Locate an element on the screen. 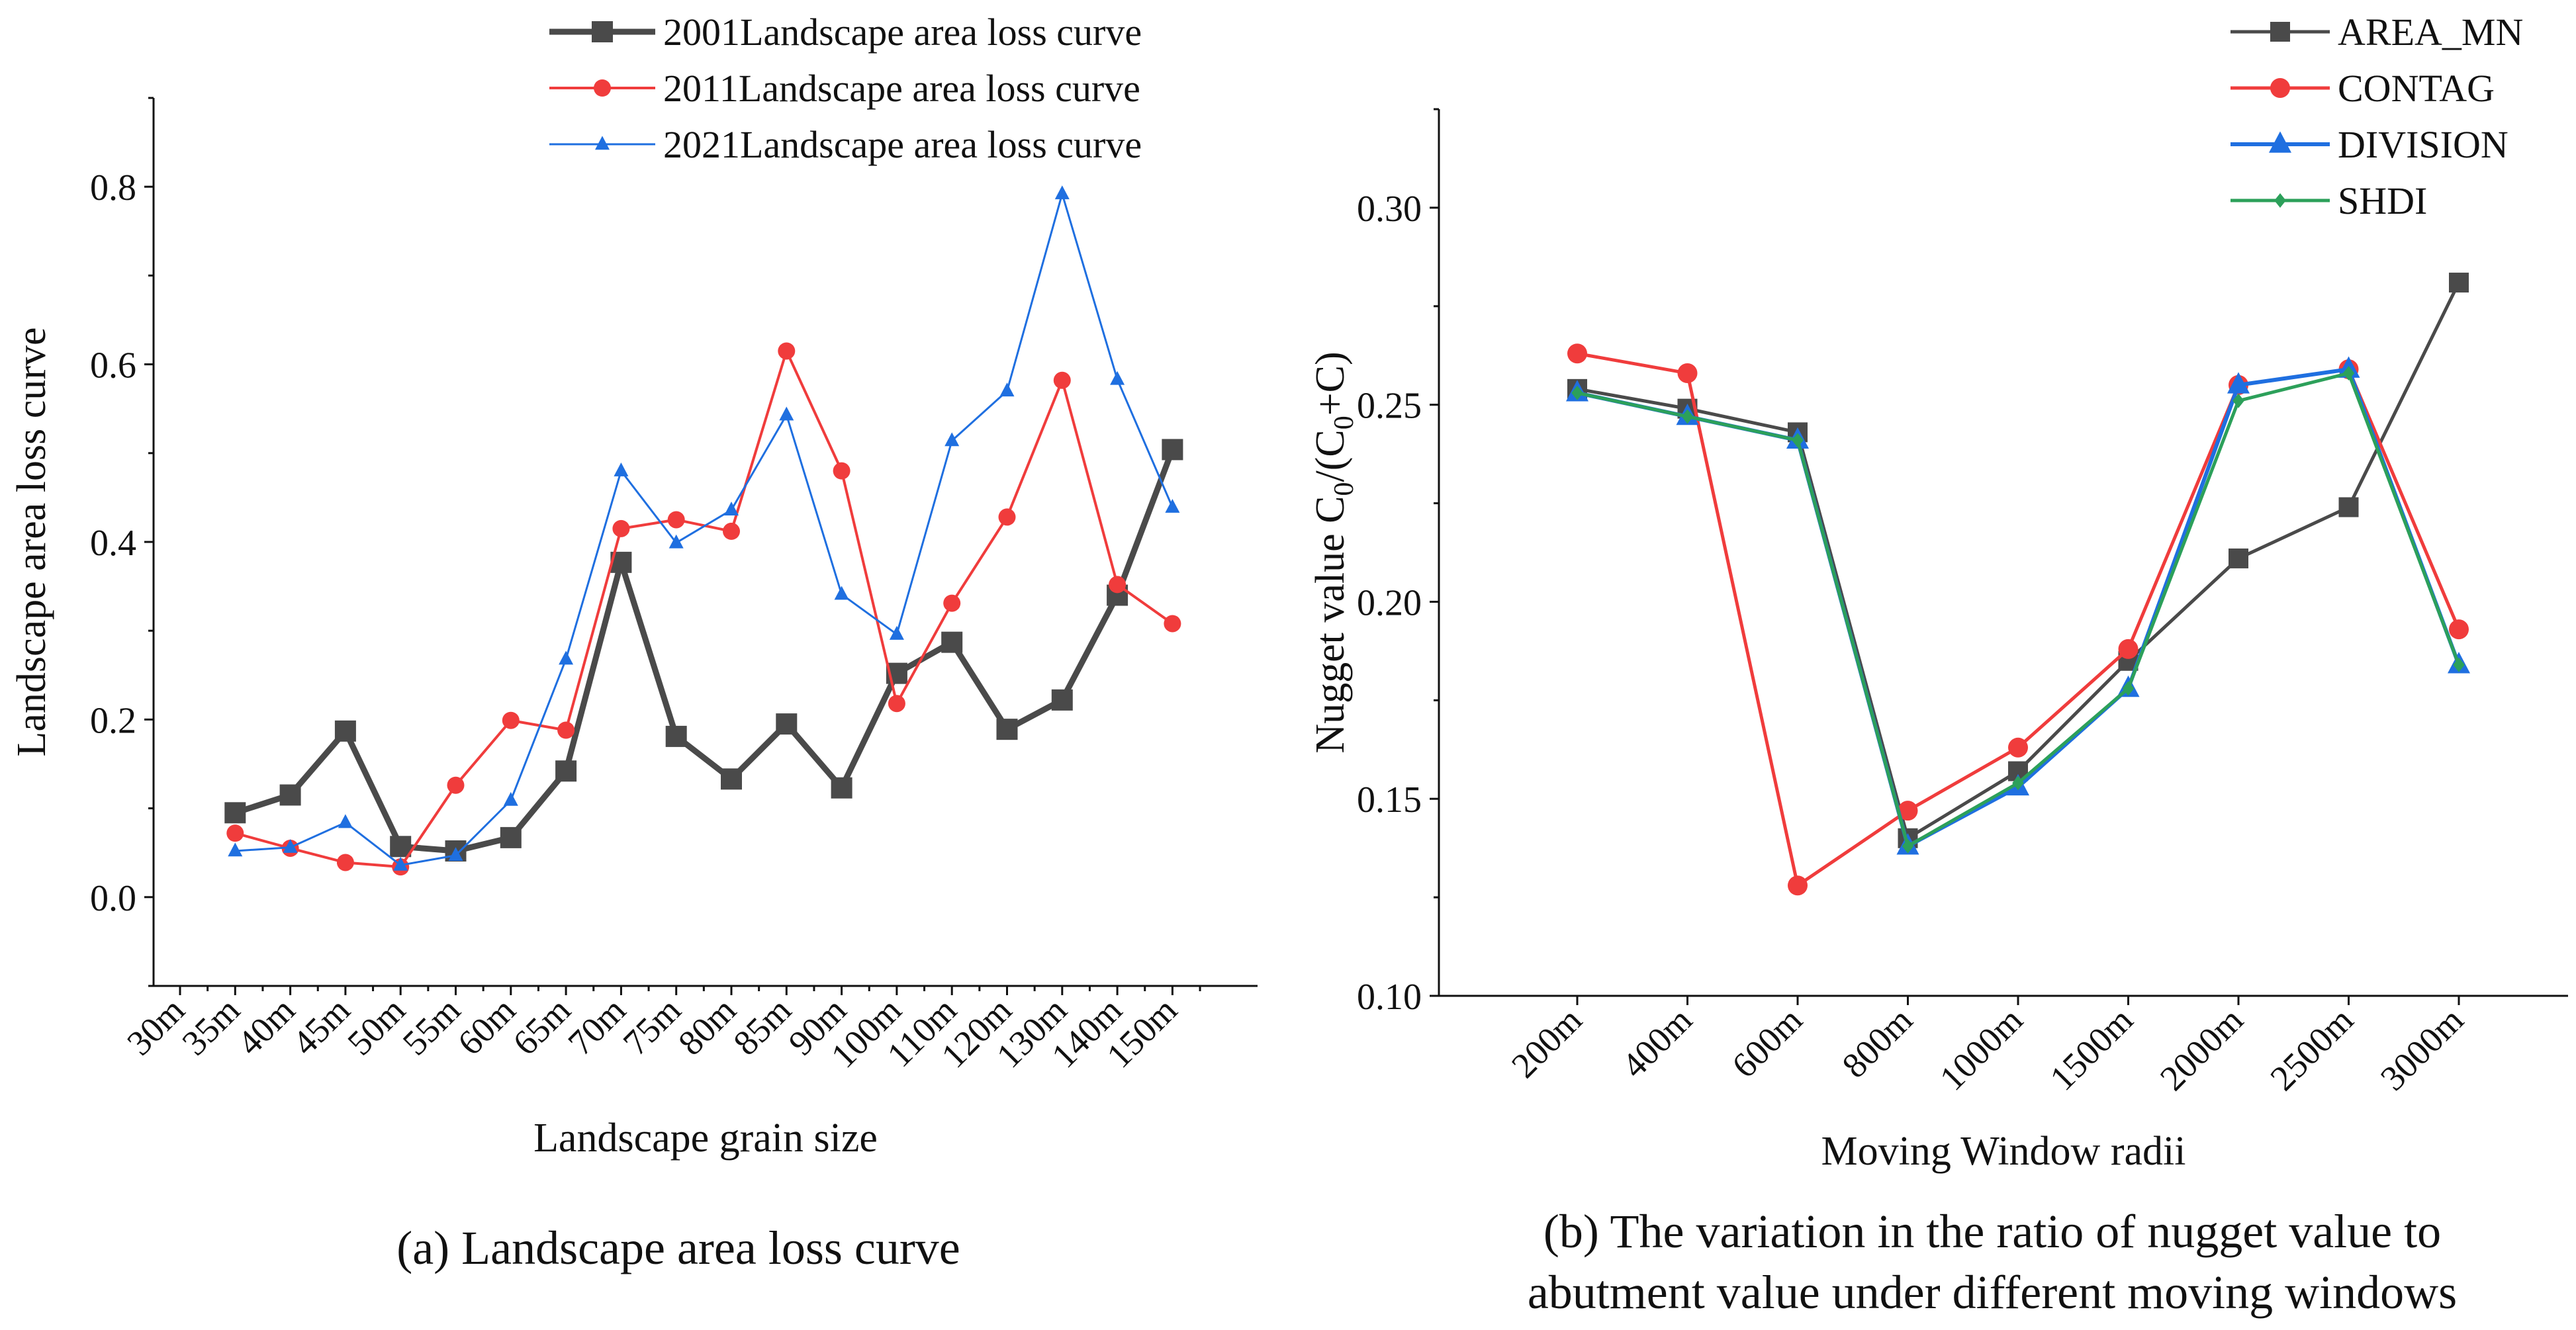 The height and width of the screenshot is (1330, 2576). y-tick-label: 0.0 is located at coordinates (113, 898).